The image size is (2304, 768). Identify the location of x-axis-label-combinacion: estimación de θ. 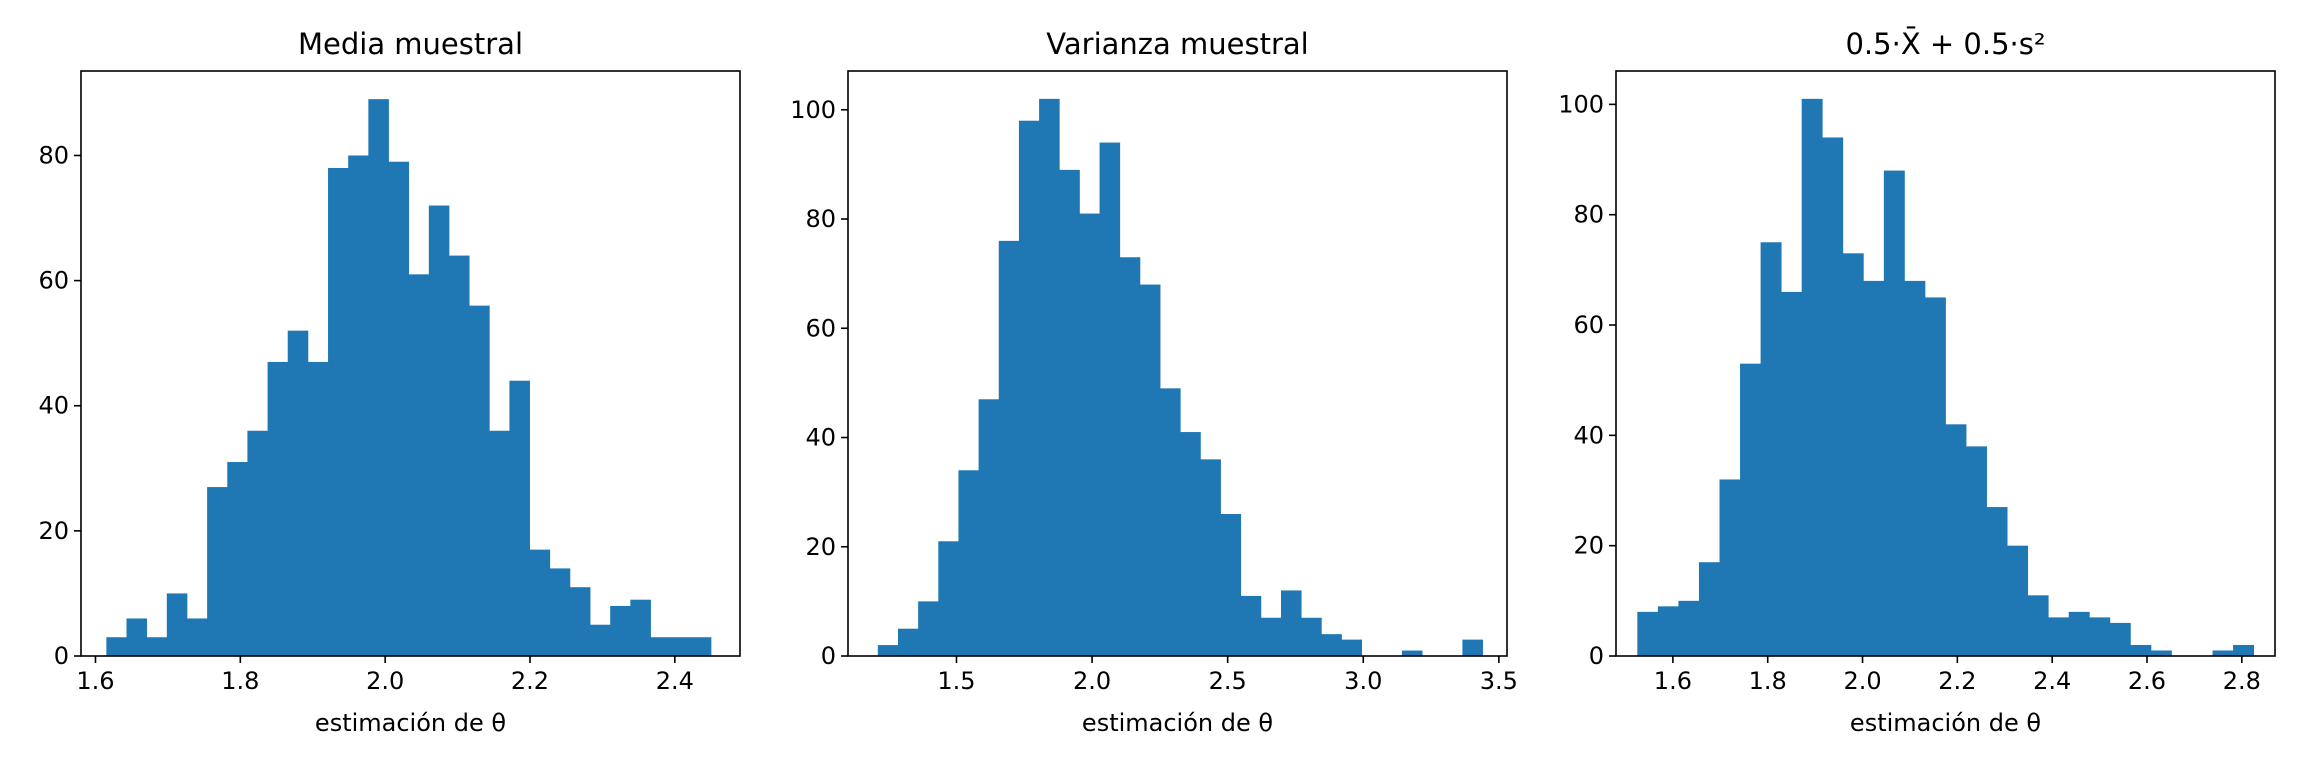
(1945, 723).